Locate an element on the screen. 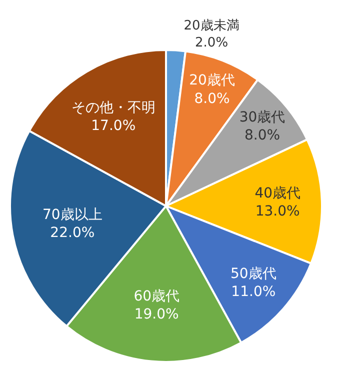 This screenshot has width=342, height=382. slice-label: 50歳代 is located at coordinates (253, 274).